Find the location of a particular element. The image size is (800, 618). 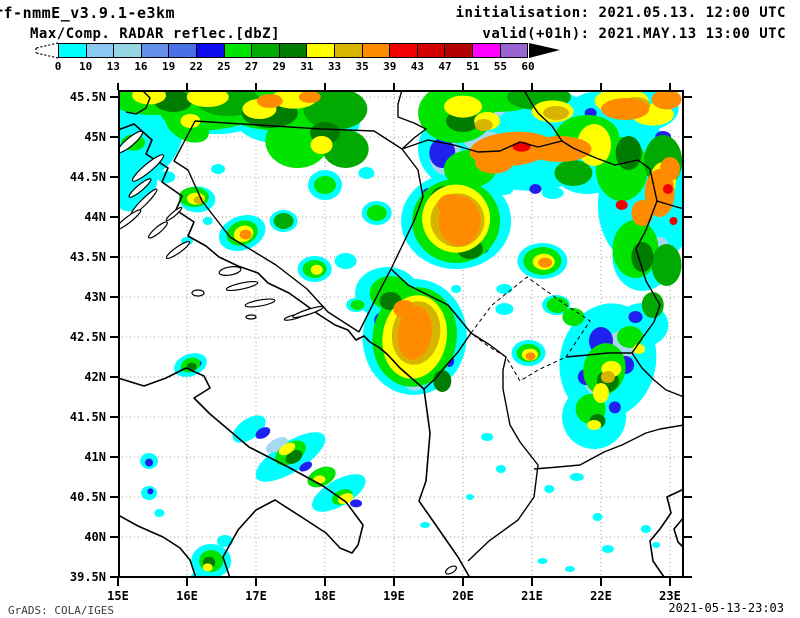

colorbar-level-label: 27 is located at coordinates (251, 66).